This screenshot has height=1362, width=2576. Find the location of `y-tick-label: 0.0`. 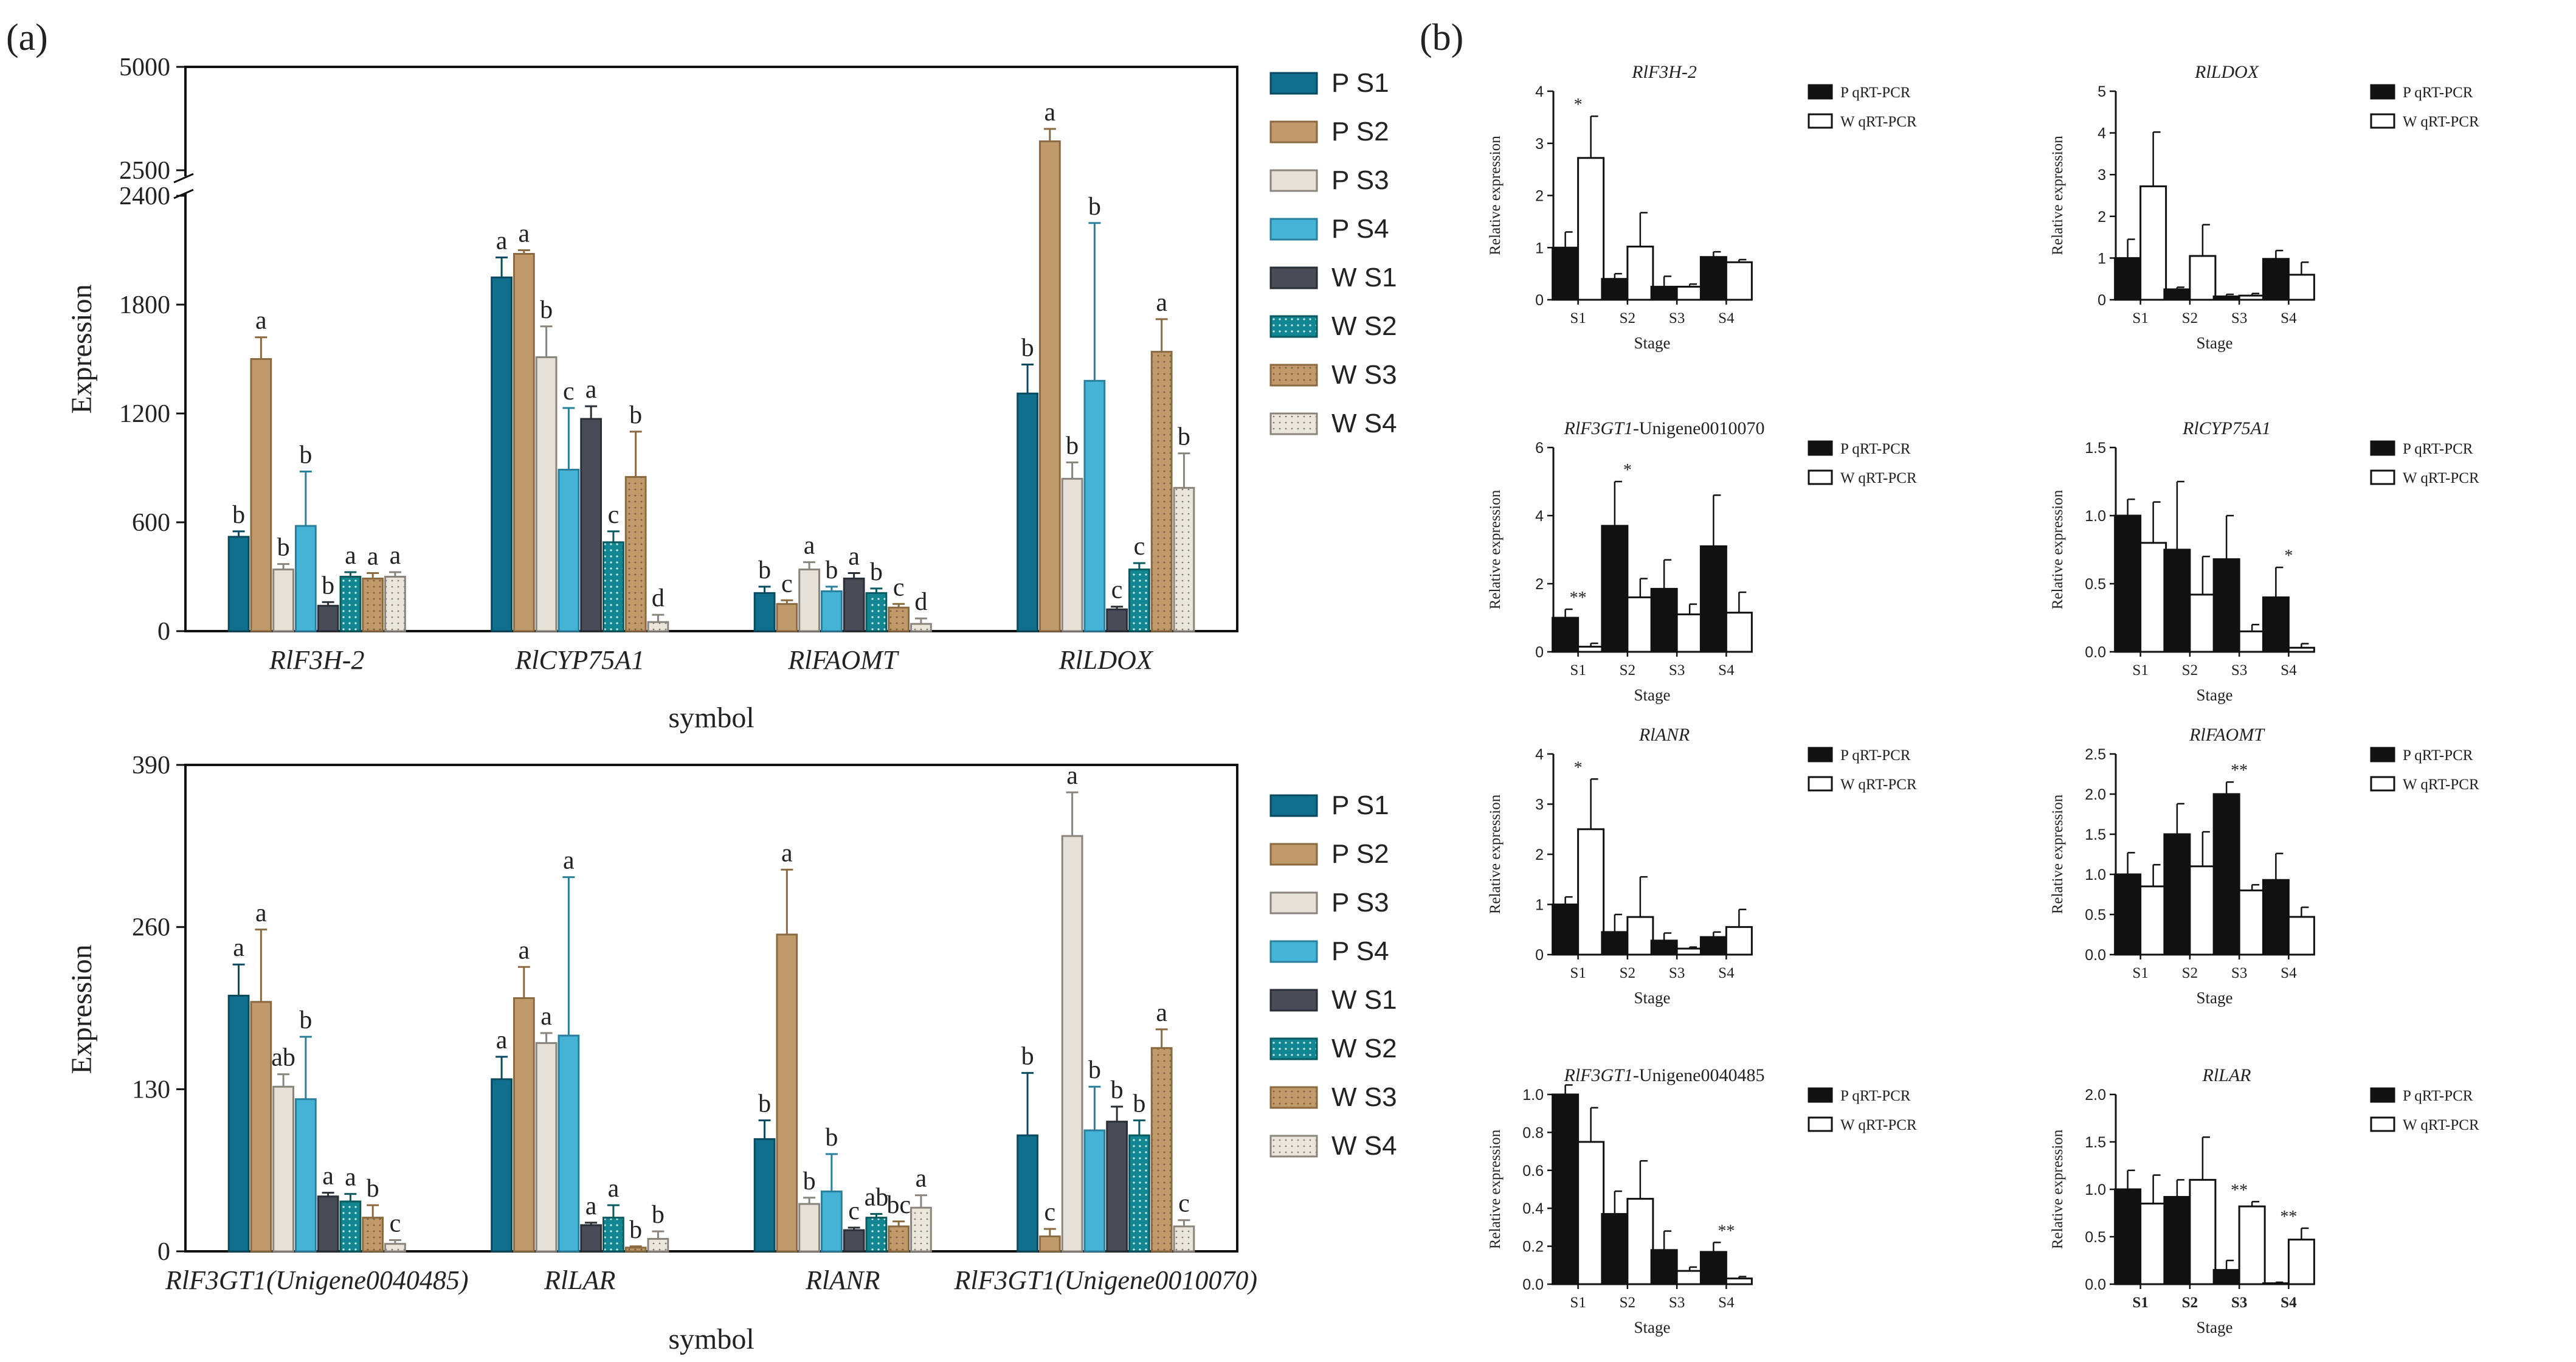

y-tick-label: 0.0 is located at coordinates (2095, 955).